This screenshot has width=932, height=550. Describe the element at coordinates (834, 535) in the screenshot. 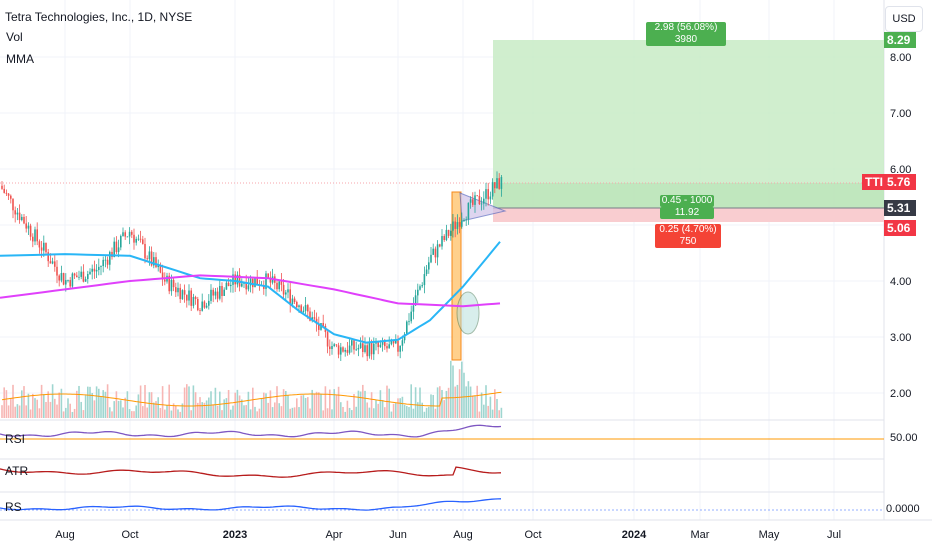

I see `x-tick-label: Jul` at that location.